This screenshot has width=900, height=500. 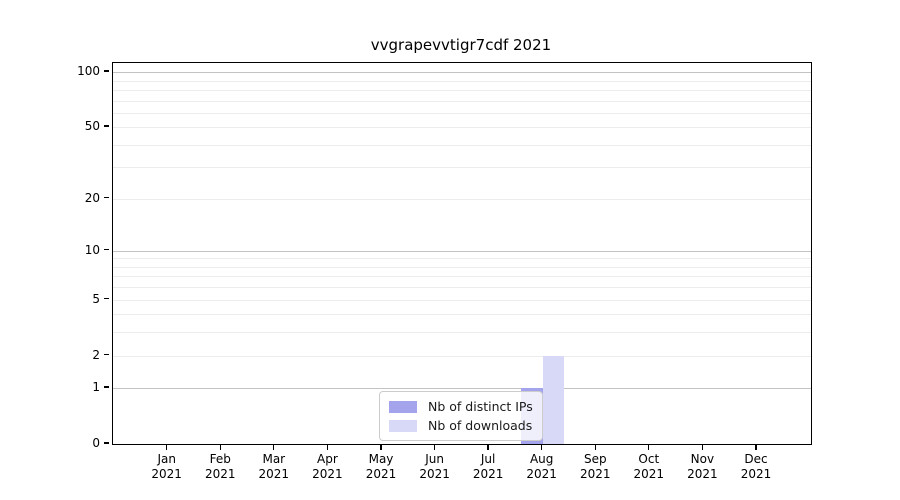 What do you see at coordinates (92, 126) in the screenshot?
I see `y-tick-label: 50` at bounding box center [92, 126].